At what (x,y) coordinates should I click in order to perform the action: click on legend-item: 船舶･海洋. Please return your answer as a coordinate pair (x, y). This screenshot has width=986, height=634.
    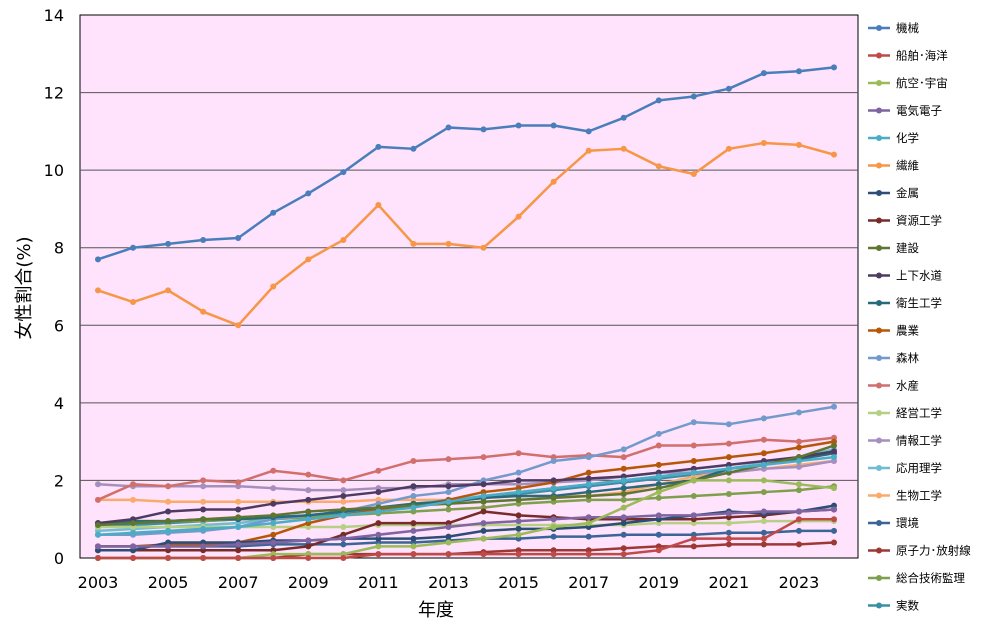
    Looking at the image, I should click on (908, 56).